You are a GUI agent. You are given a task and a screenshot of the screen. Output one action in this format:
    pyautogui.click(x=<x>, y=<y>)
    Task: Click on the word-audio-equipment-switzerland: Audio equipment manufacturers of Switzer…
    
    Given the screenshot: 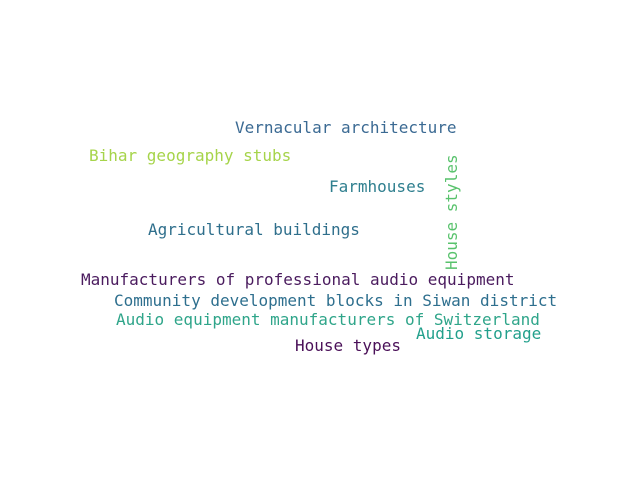 What is the action you would take?
    pyautogui.click(x=328, y=319)
    